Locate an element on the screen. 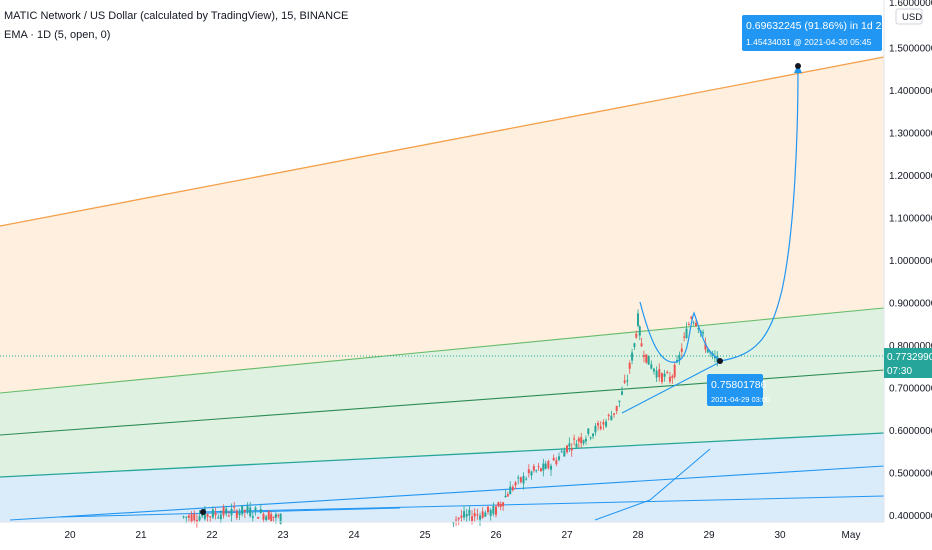  start-point is located at coordinates (203, 512).